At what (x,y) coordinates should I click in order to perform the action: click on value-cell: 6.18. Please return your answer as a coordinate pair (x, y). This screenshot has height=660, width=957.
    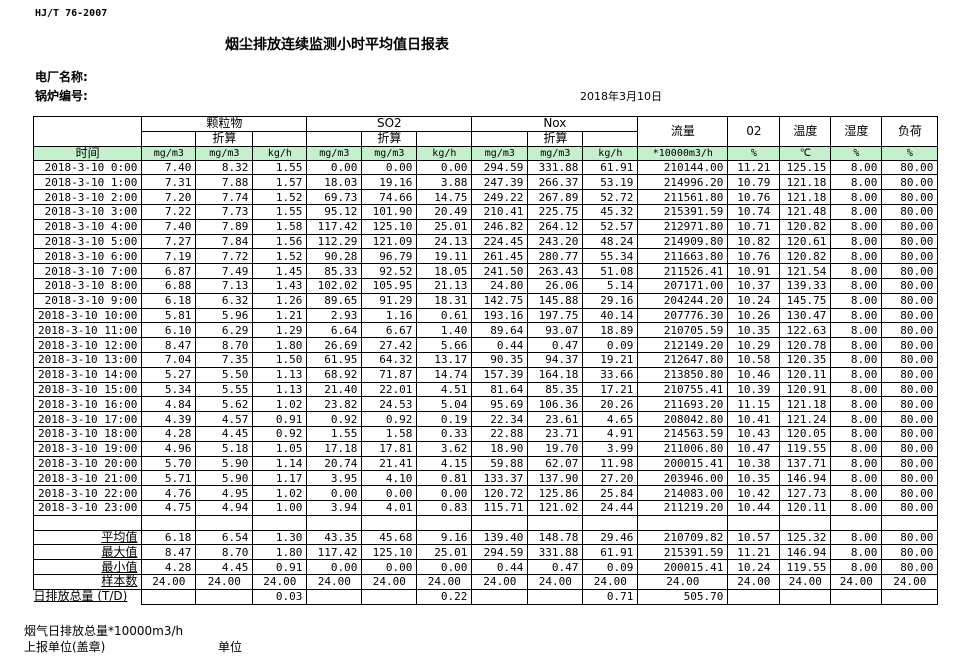
    Looking at the image, I should click on (169, 537).